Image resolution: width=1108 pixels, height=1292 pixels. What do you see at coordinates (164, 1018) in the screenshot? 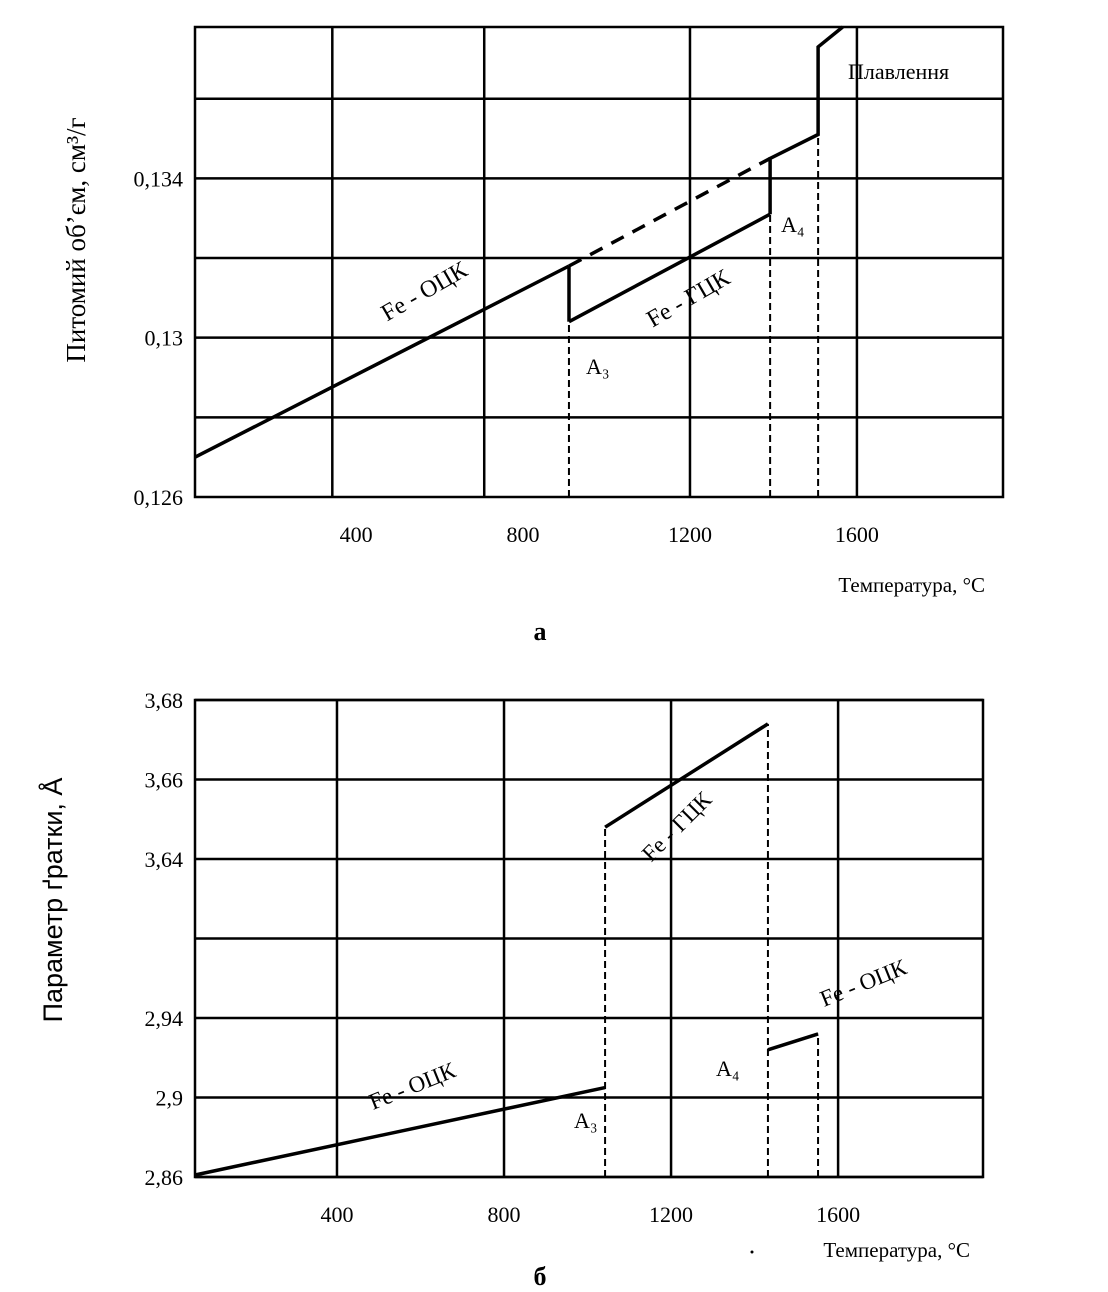
I see `chart-b-y-tick-label: 2,94` at bounding box center [164, 1018].